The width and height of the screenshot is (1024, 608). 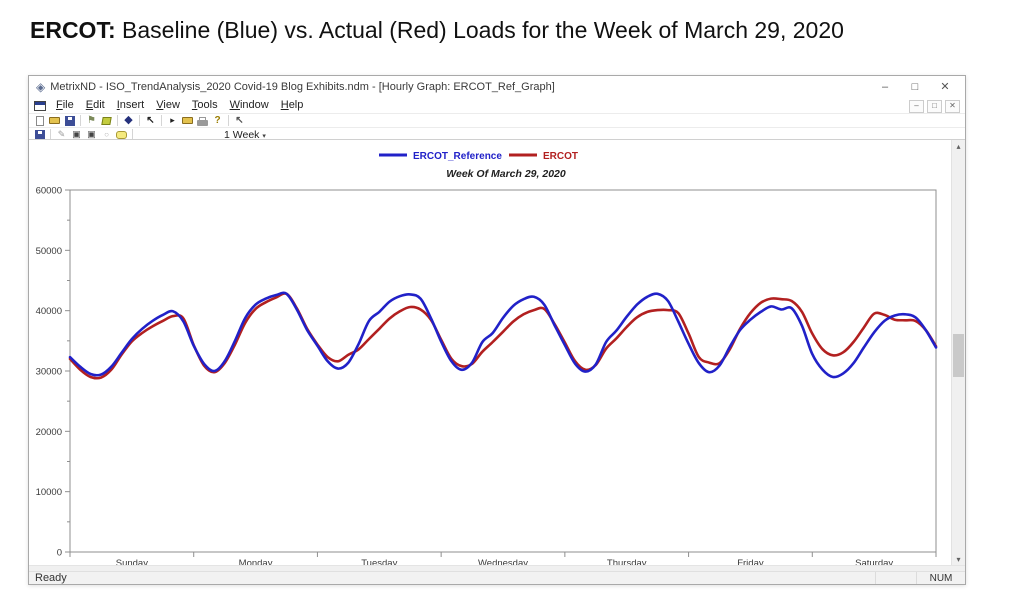 I want to click on saveall-icon, so click(x=39, y=135).